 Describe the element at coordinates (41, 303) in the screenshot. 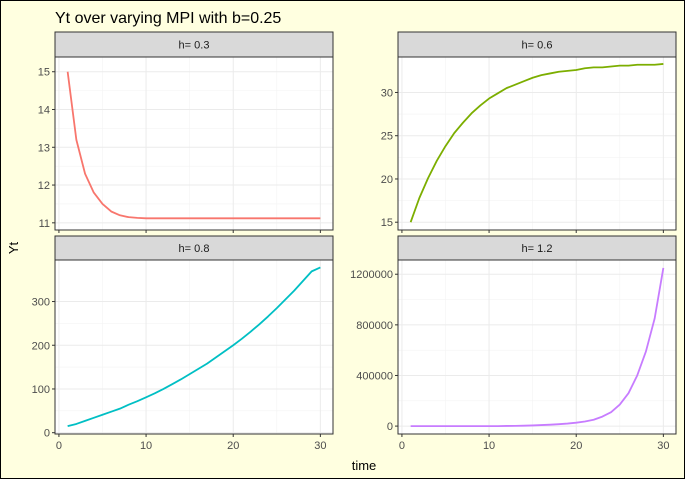

I see `y-tick-label: 300` at that location.